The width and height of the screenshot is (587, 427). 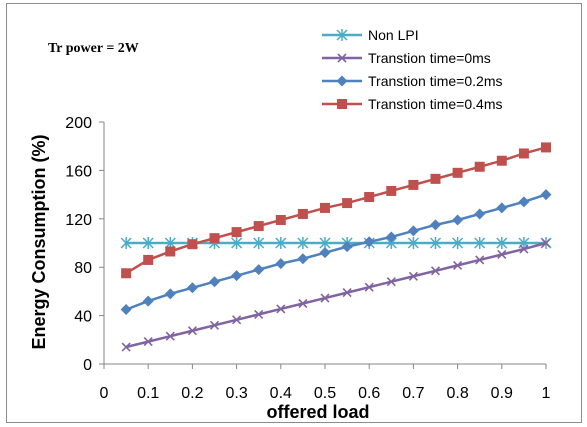 I want to click on legend-label: Transtion time=0ms, so click(x=429, y=58).